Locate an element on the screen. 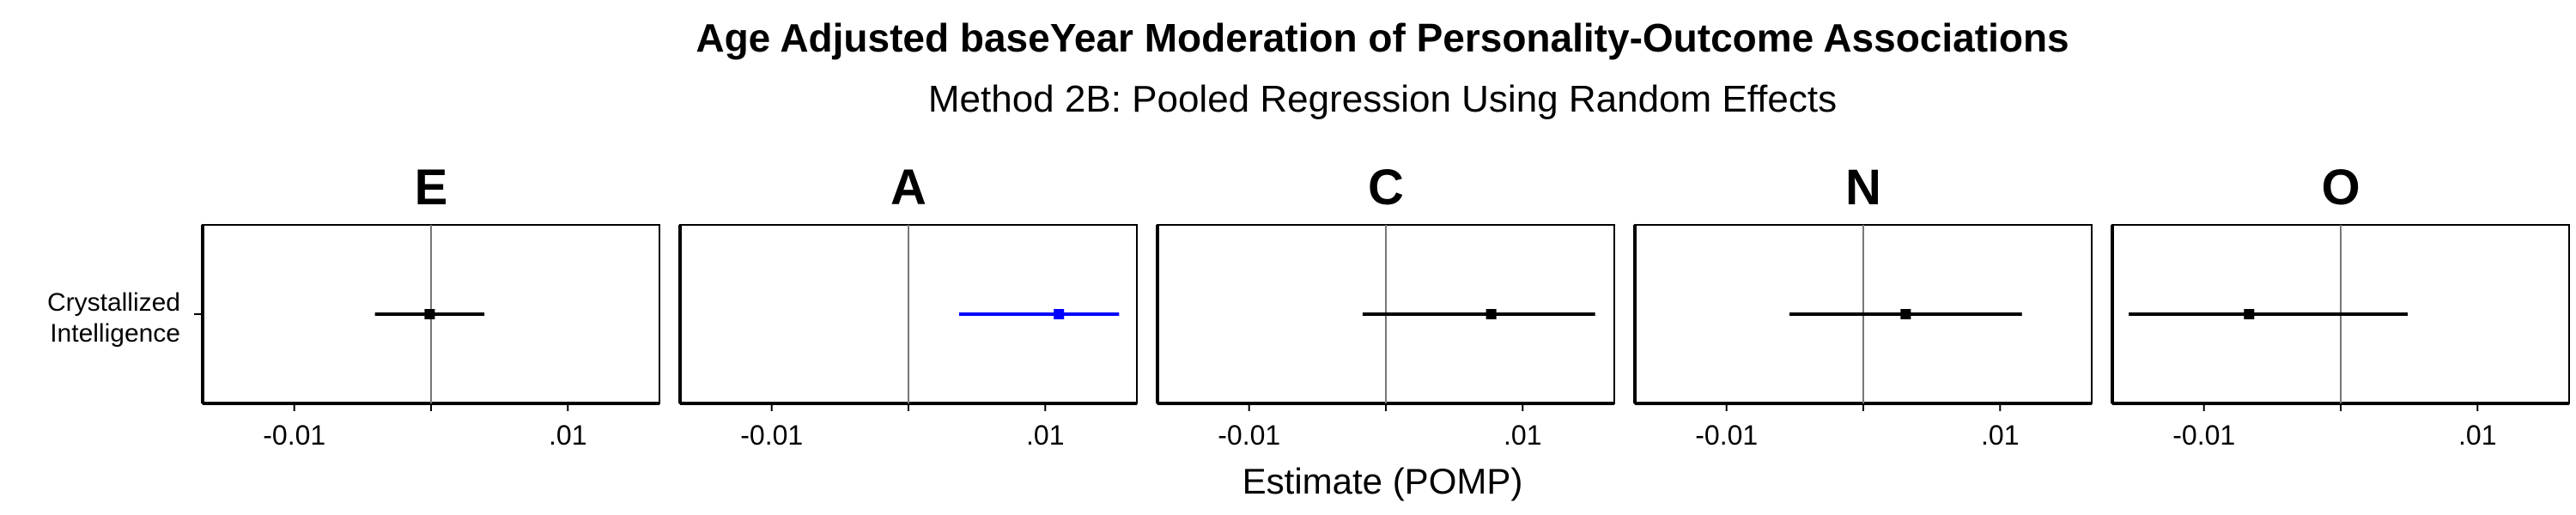  facet-label: E is located at coordinates (431, 187).